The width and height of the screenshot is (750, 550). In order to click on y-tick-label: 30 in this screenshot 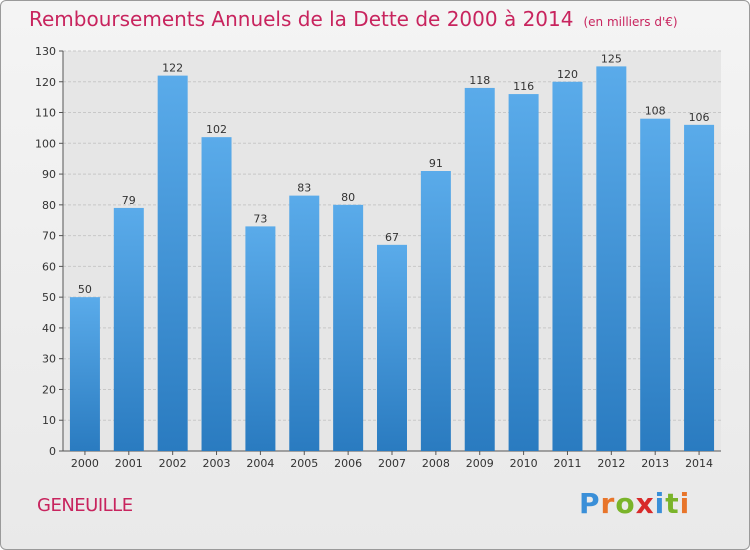, I will do `click(49, 359)`.